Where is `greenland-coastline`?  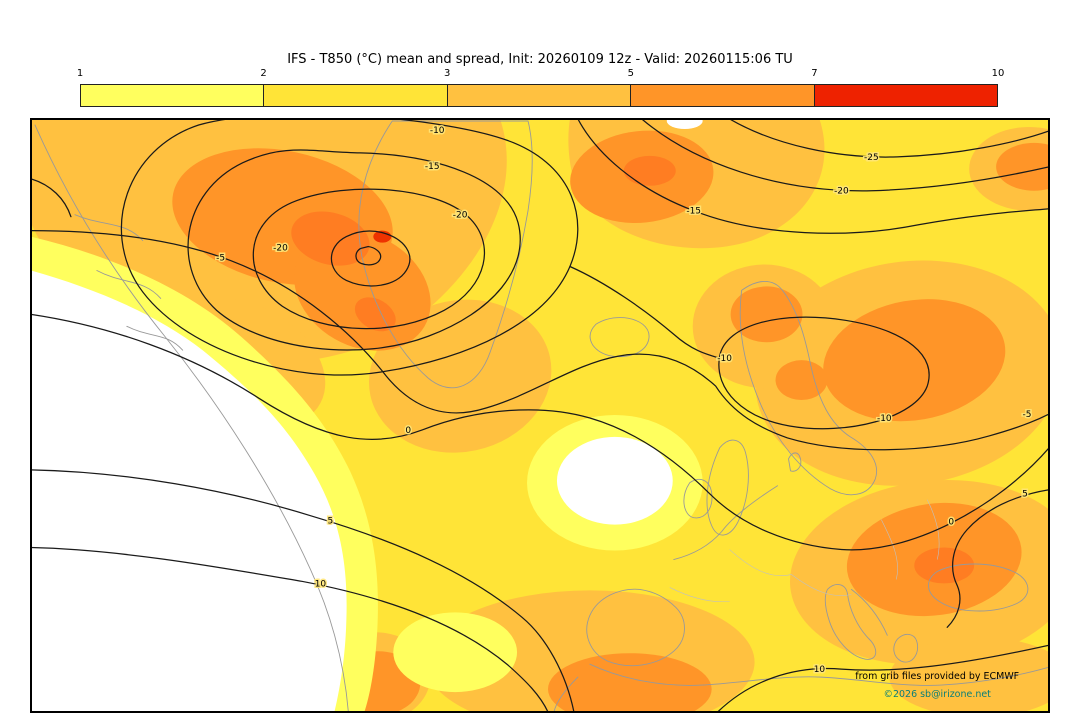
greenland-coastline is located at coordinates (445, 254).